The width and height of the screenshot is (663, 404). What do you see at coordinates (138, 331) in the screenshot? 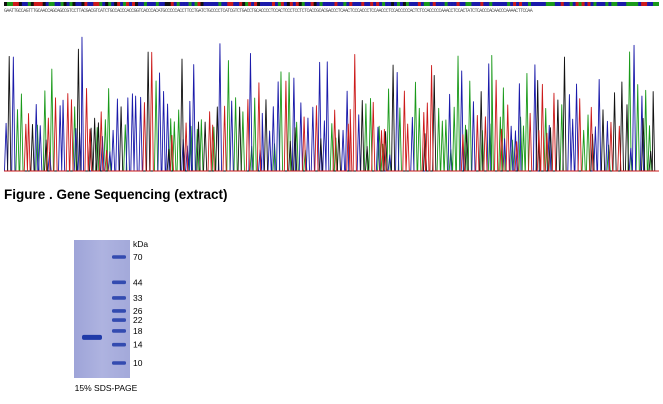
I see `marker-label: 18` at bounding box center [138, 331].